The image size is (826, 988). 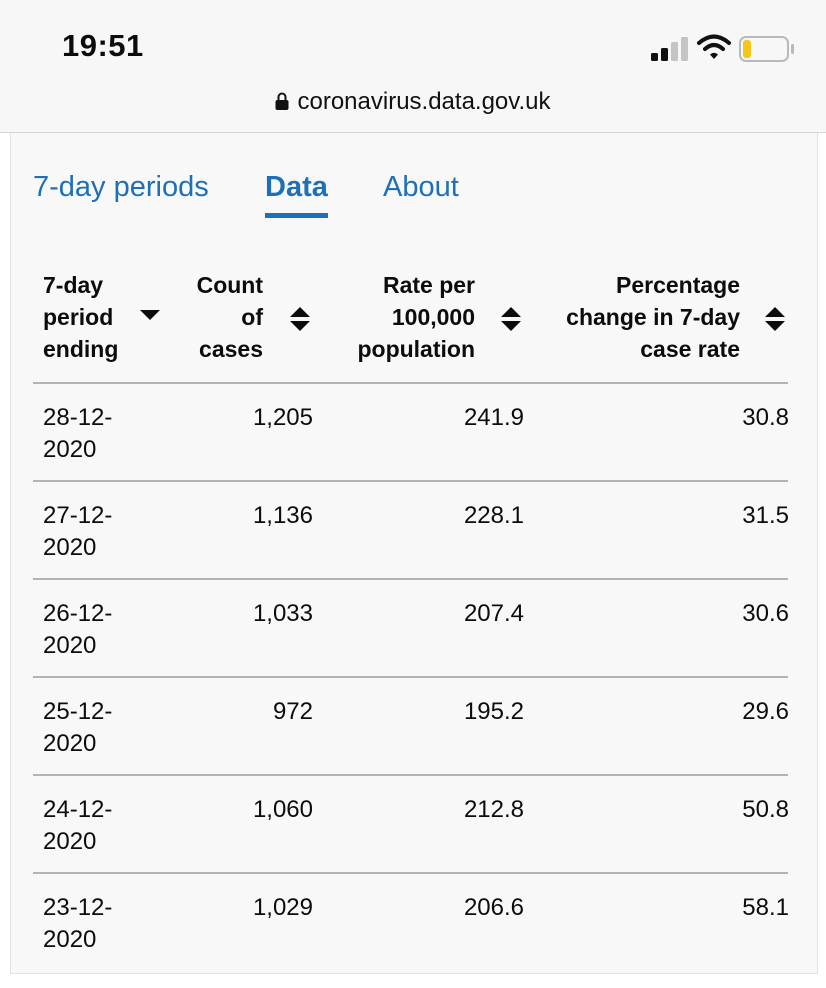 I want to click on cell-change: 31.5, so click(x=765, y=515).